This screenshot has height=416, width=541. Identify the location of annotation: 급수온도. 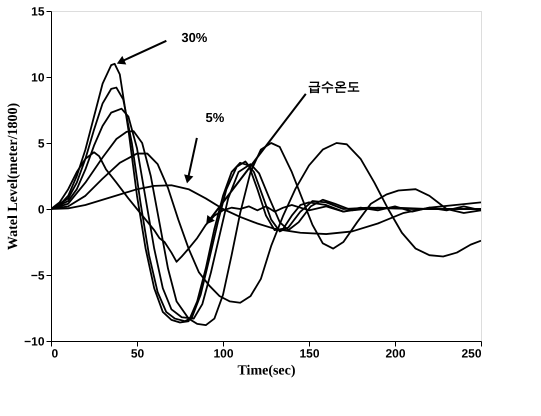
(334, 86).